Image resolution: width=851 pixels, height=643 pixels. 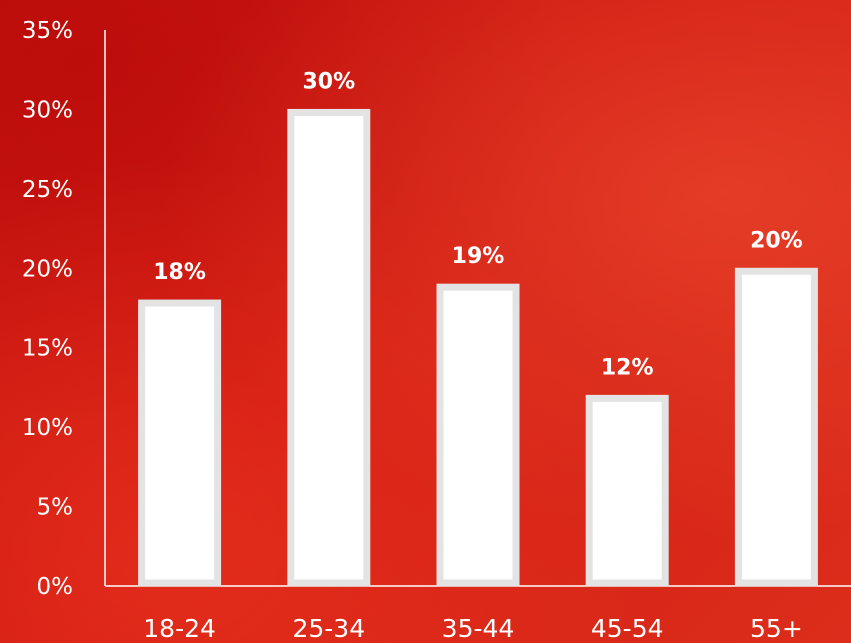 I want to click on data-label-35-44: 19%, so click(x=478, y=256).